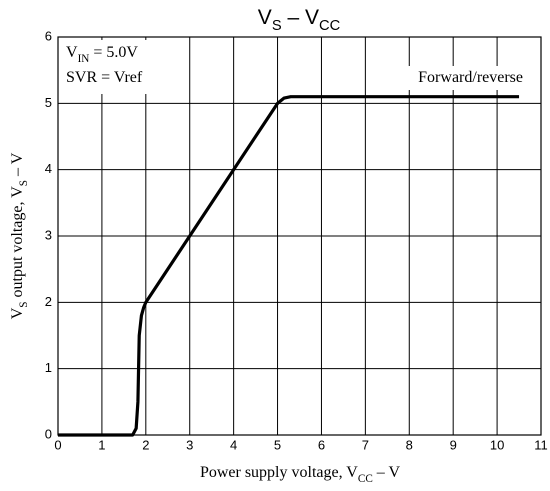  What do you see at coordinates (17, 313) in the screenshot?
I see `y-axis-label-part: V` at bounding box center [17, 313].